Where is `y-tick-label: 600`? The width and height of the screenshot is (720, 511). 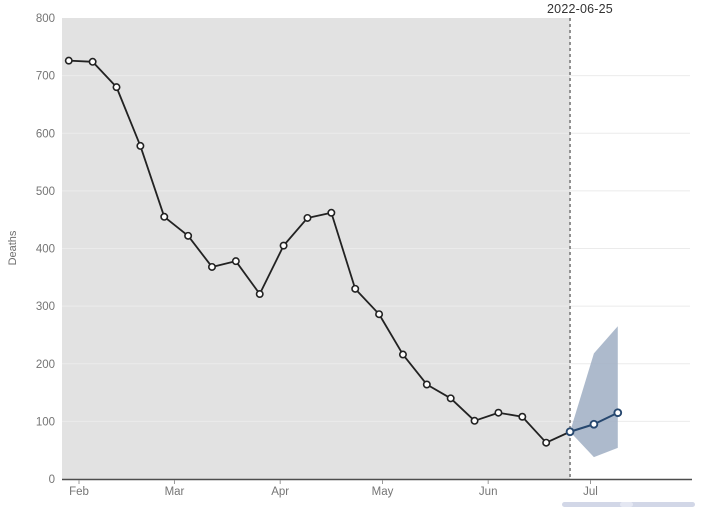 y-tick-label: 600 is located at coordinates (45, 134).